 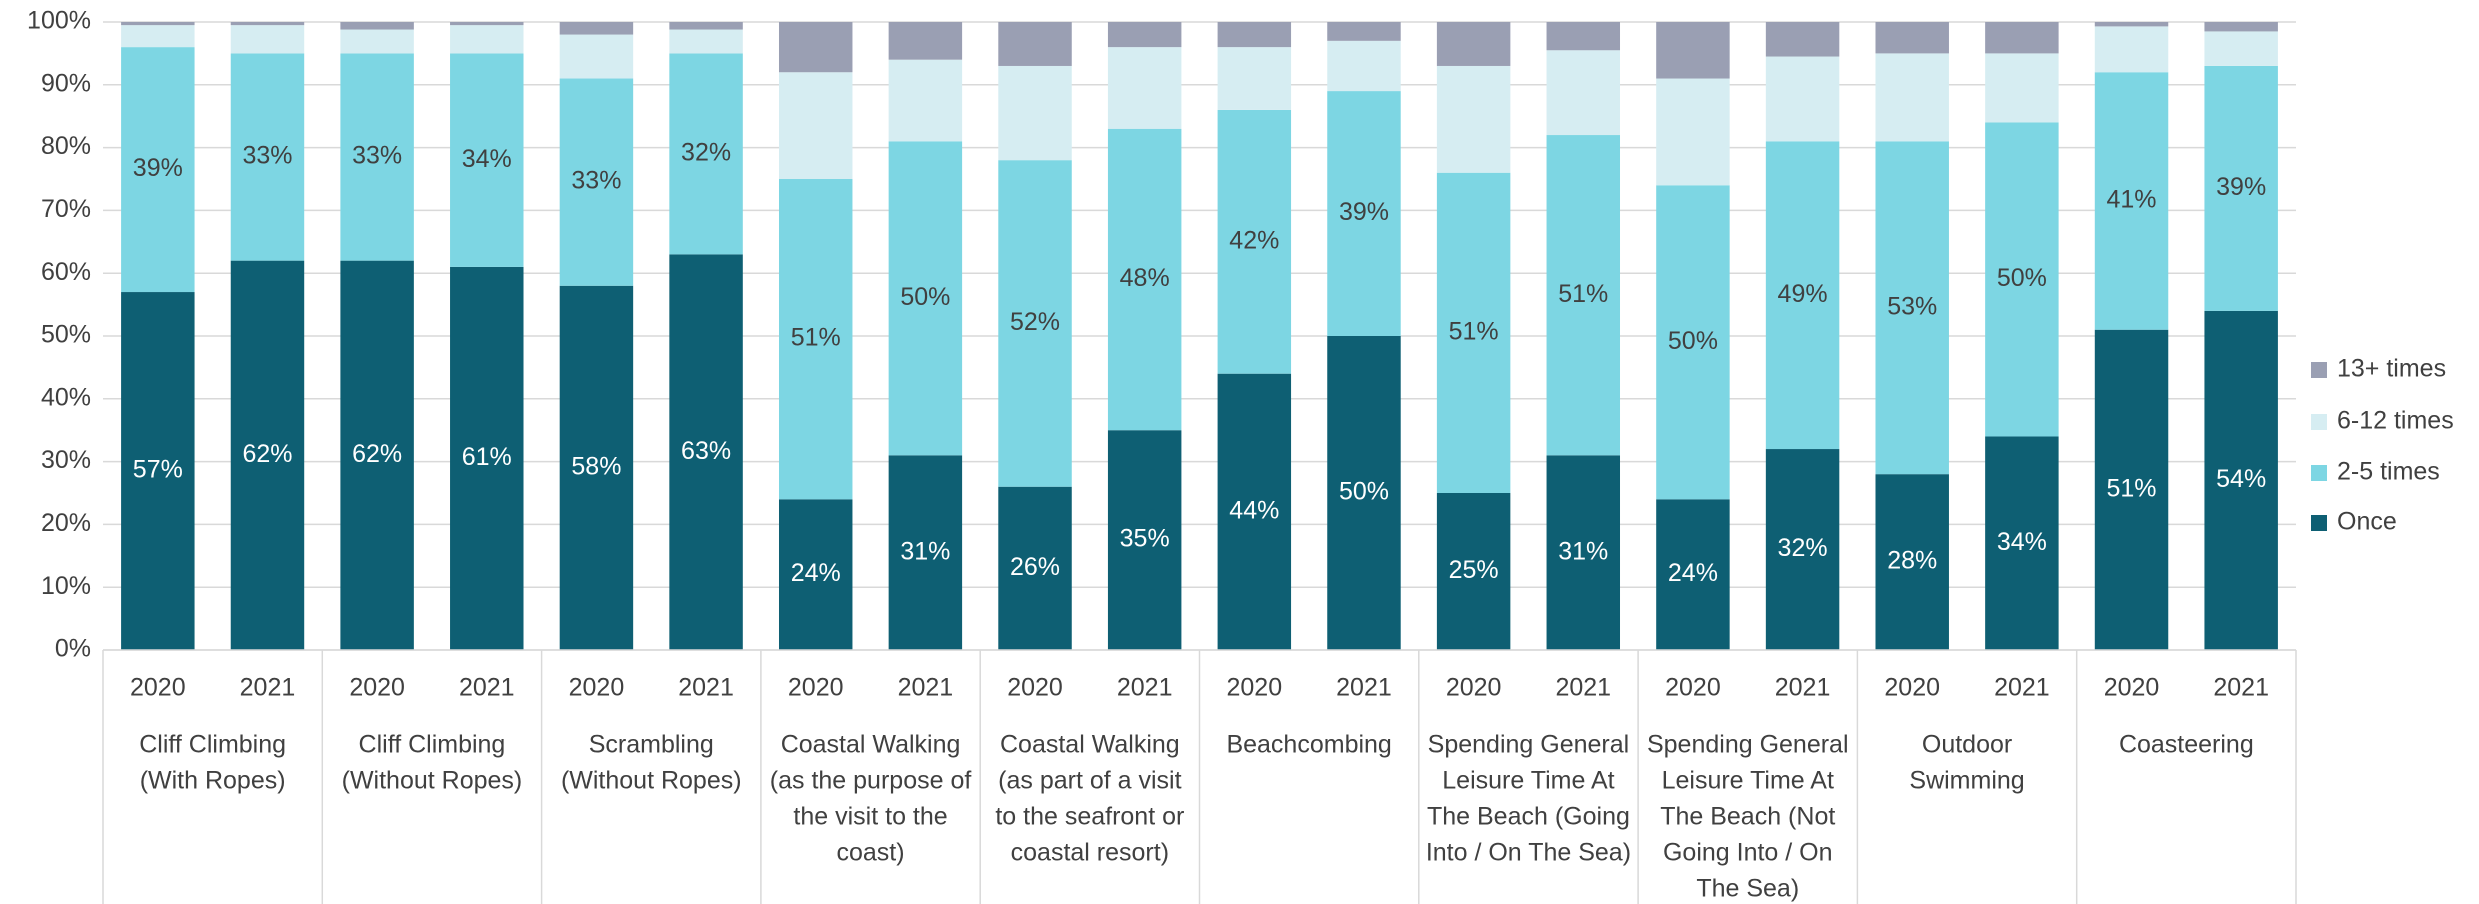 What do you see at coordinates (1748, 853) in the screenshot?
I see `group-label: Going Into / On` at bounding box center [1748, 853].